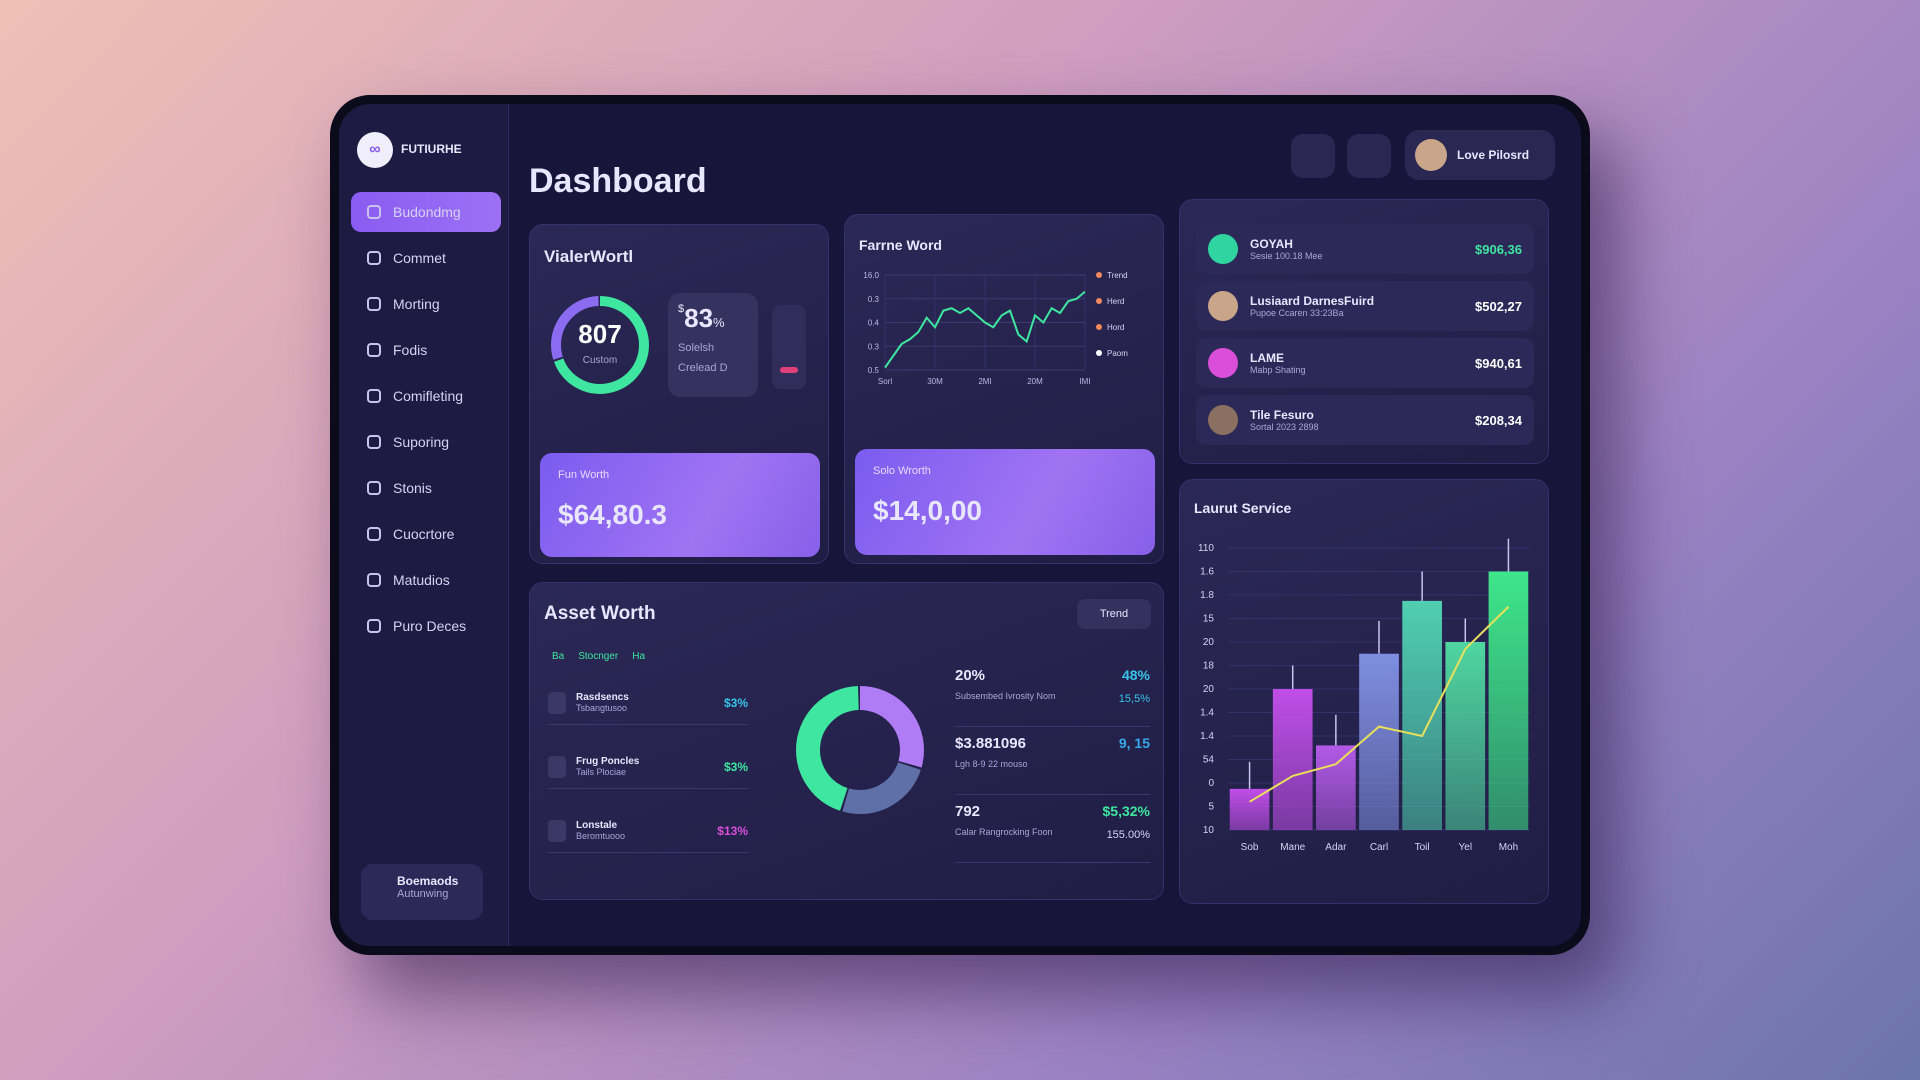 The image size is (1920, 1080). What do you see at coordinates (1271, 244) in the screenshot?
I see `person-name: GOYAH` at bounding box center [1271, 244].